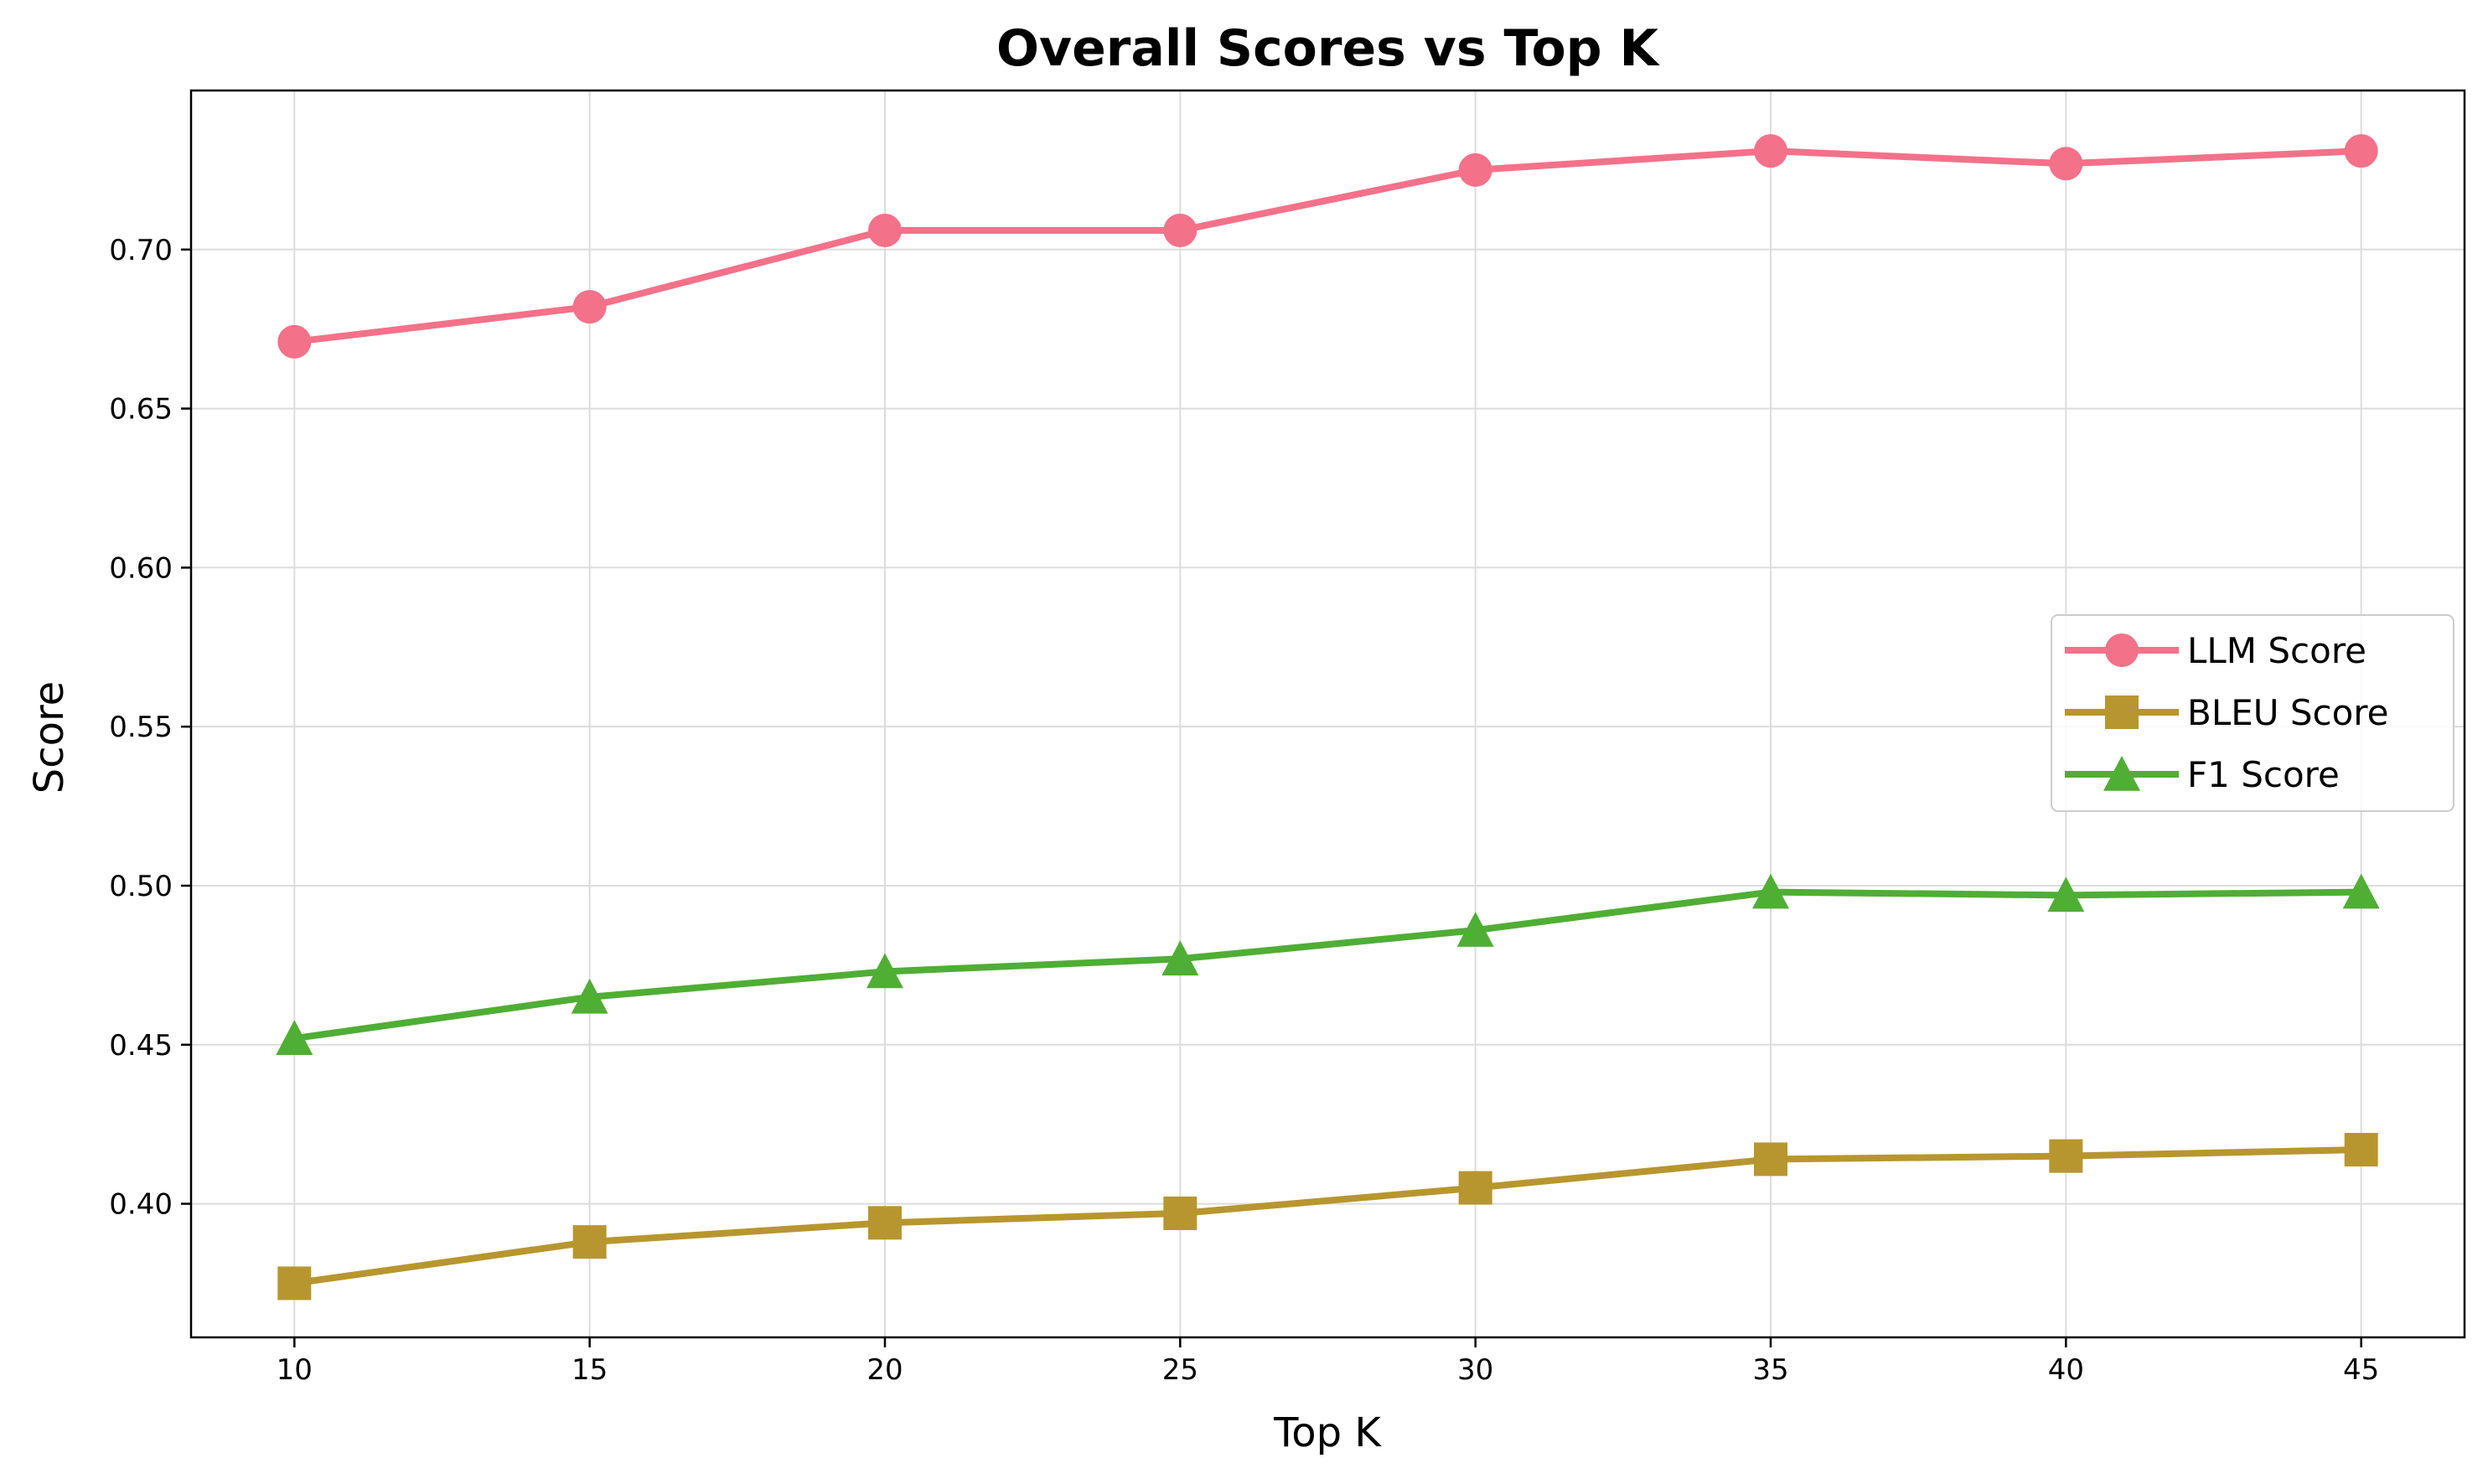  I want to click on x-tick-label: 40, so click(2066, 1370).